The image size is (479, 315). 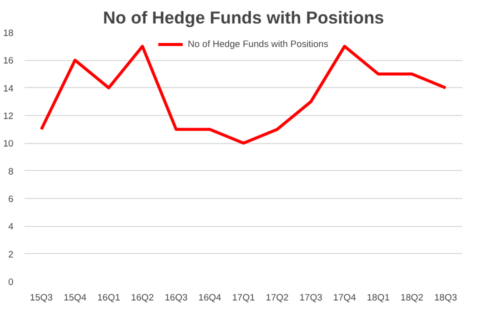 What do you see at coordinates (8, 33) in the screenshot?
I see `y-tick-label: 18` at bounding box center [8, 33].